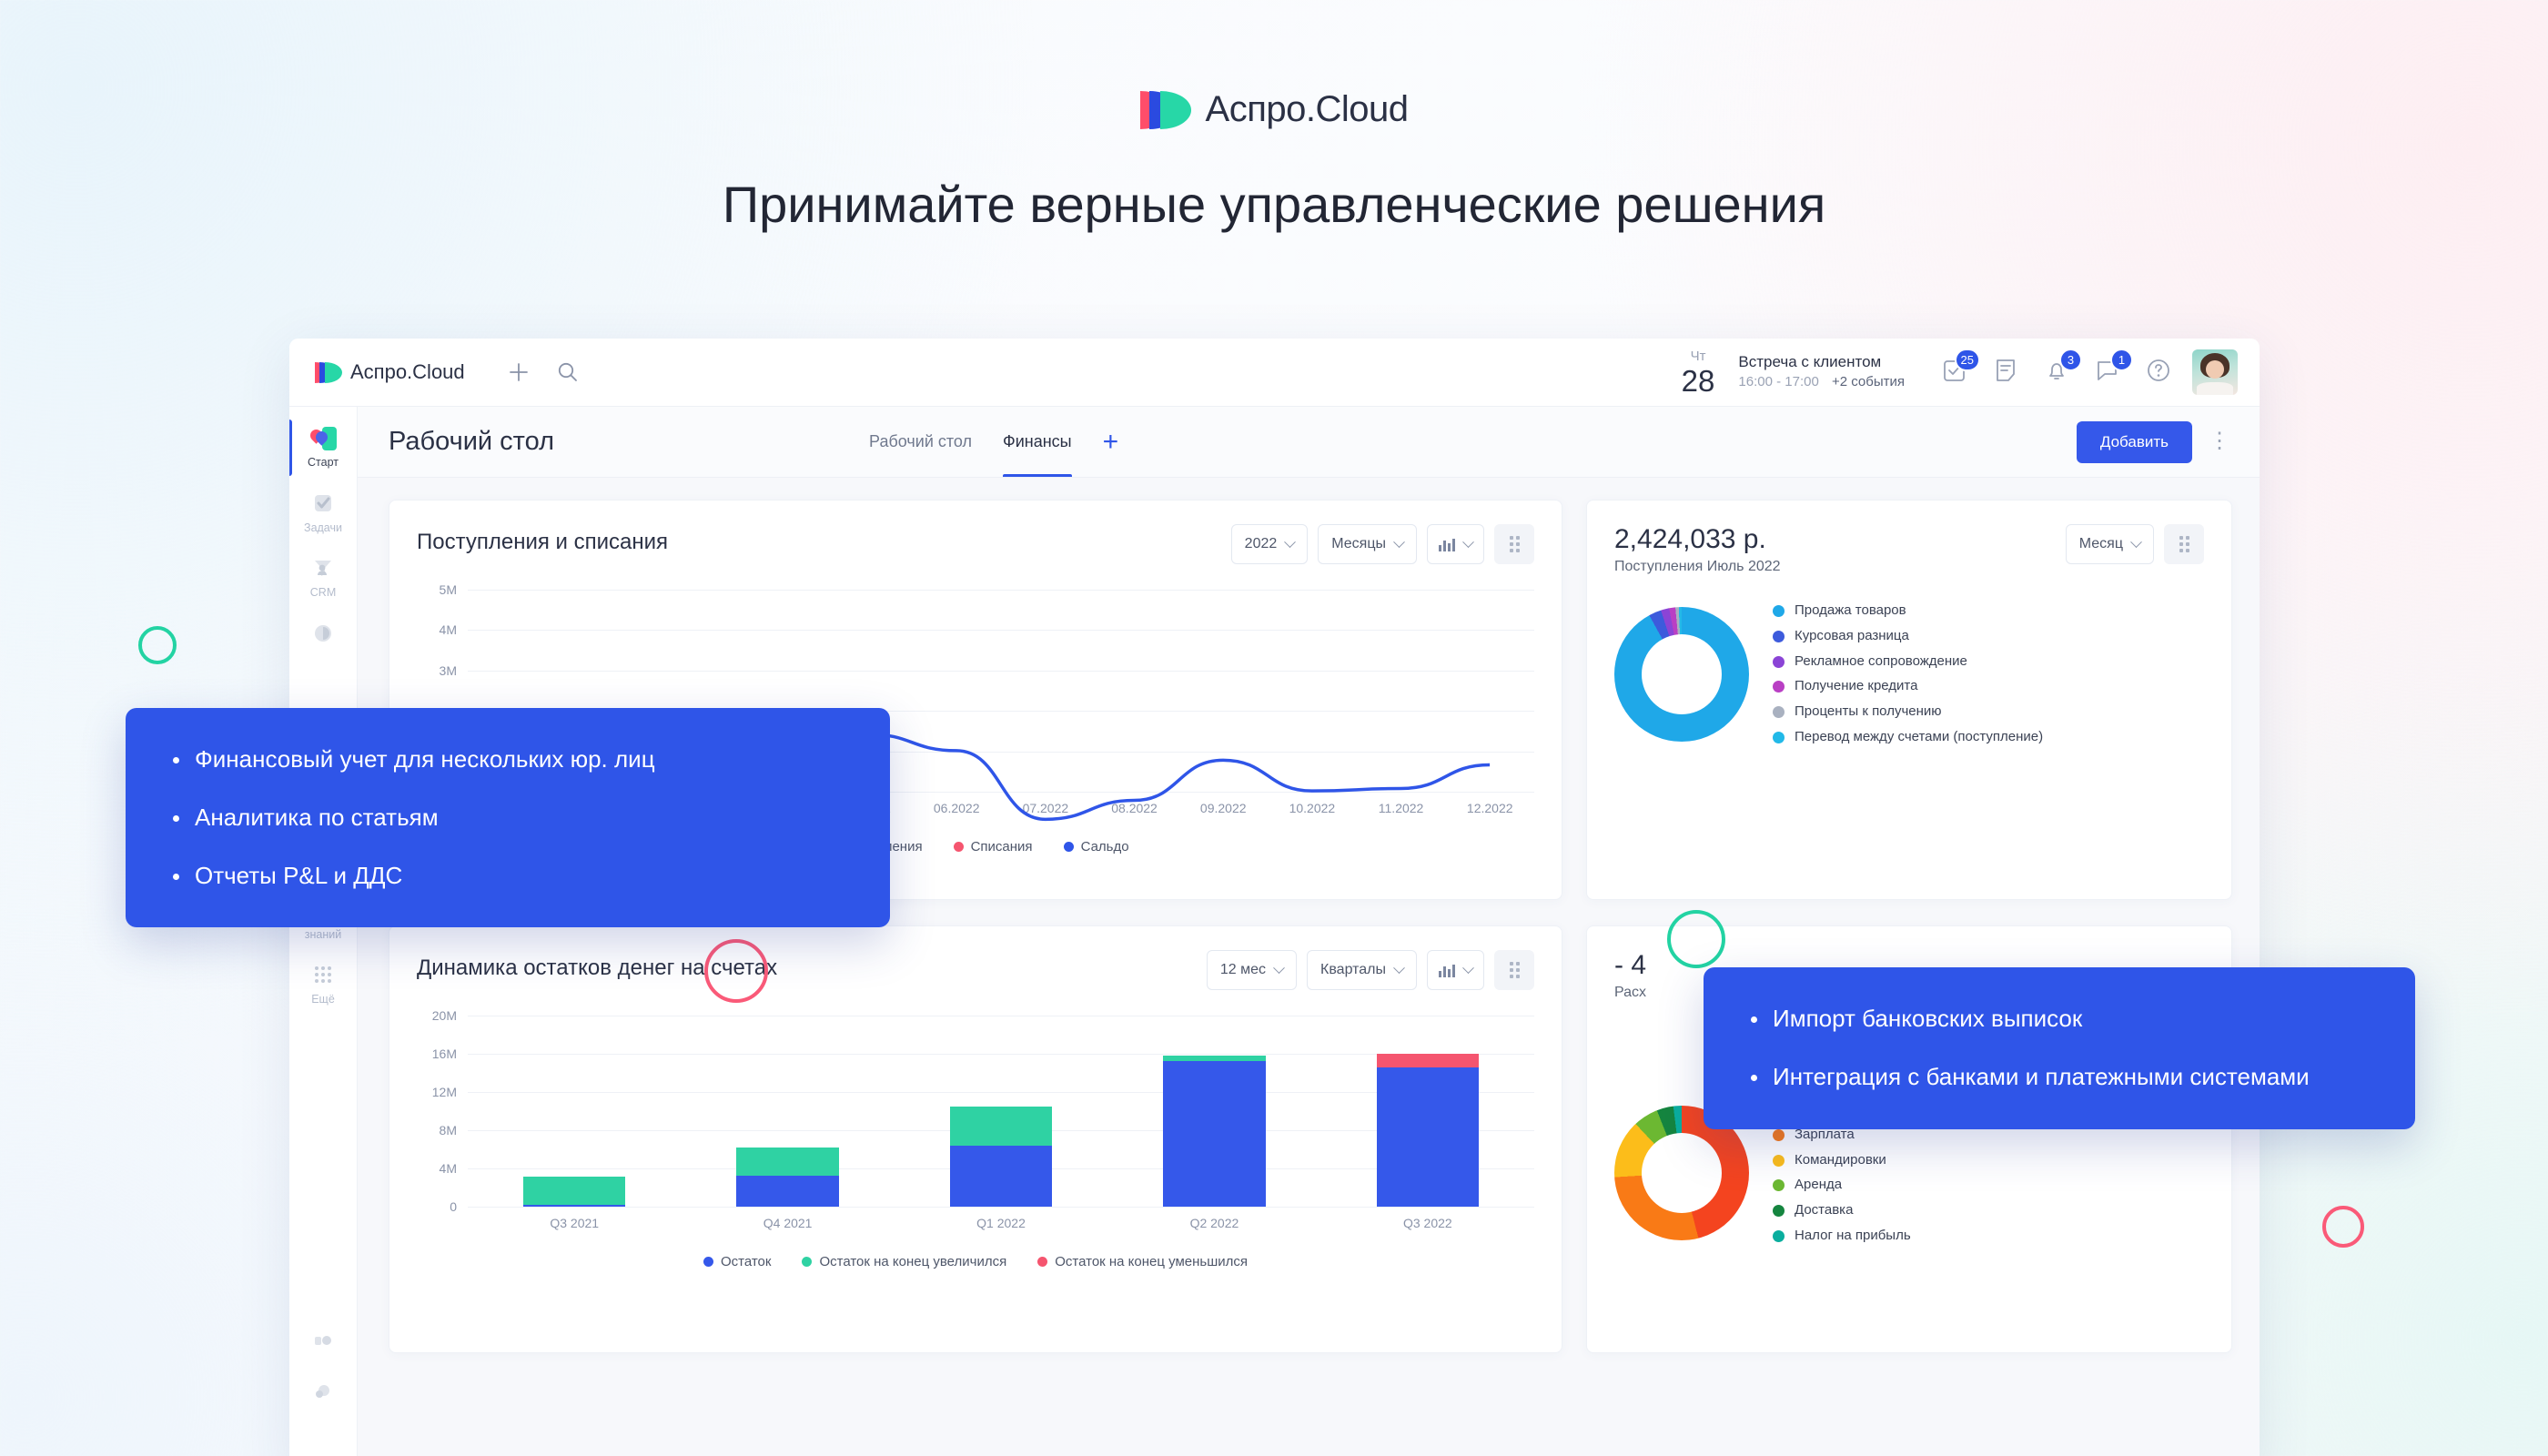  I want to click on year-select: 2022, so click(1270, 544).